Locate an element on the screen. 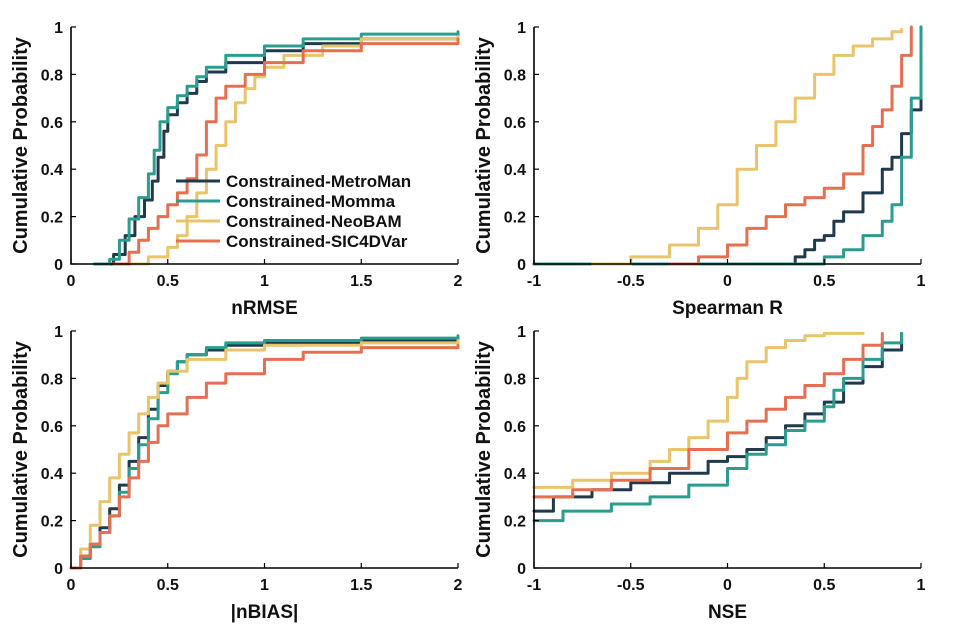 This screenshot has height=627, width=976. x-tick-label-nrmse: 1.5 is located at coordinates (361, 281).